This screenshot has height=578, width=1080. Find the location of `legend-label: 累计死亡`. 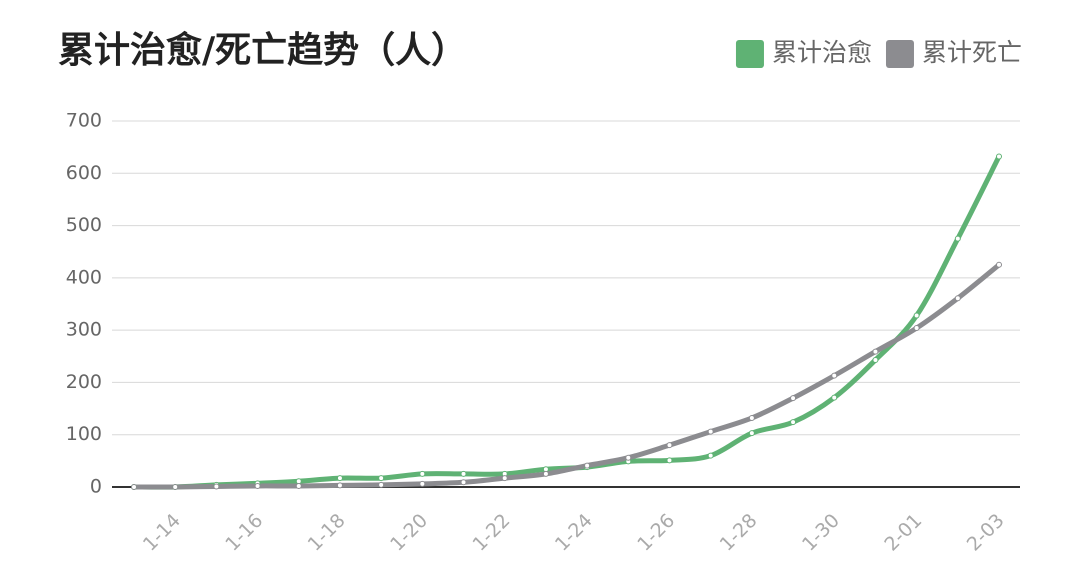

legend-label: 累计死亡 is located at coordinates (972, 52).